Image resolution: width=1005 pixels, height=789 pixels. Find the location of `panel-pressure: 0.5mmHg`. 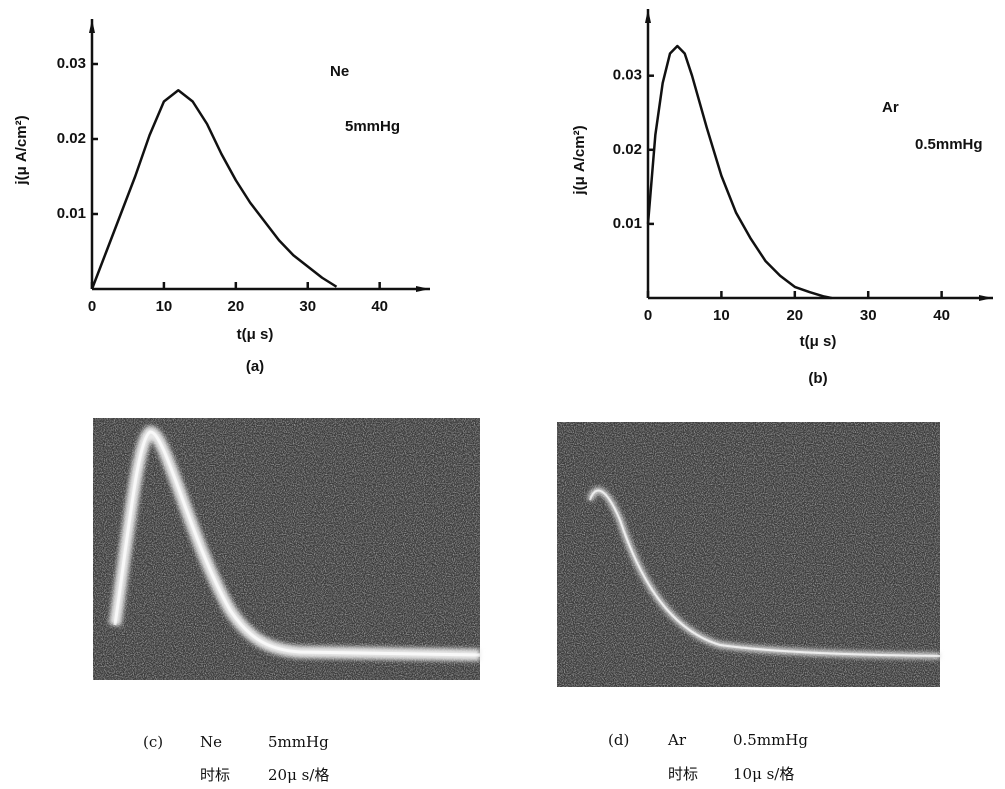

panel-pressure: 0.5mmHg is located at coordinates (770, 740).